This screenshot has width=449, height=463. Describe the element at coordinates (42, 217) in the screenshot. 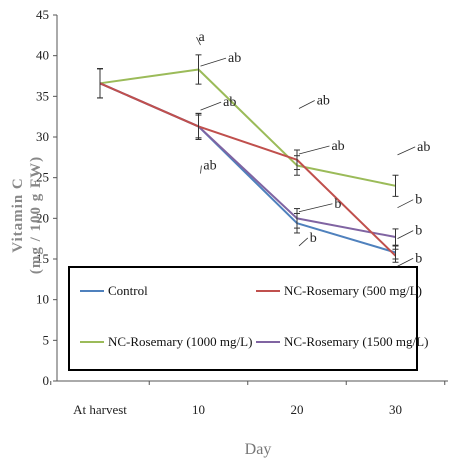

I see `y-tick-label: 20` at that location.